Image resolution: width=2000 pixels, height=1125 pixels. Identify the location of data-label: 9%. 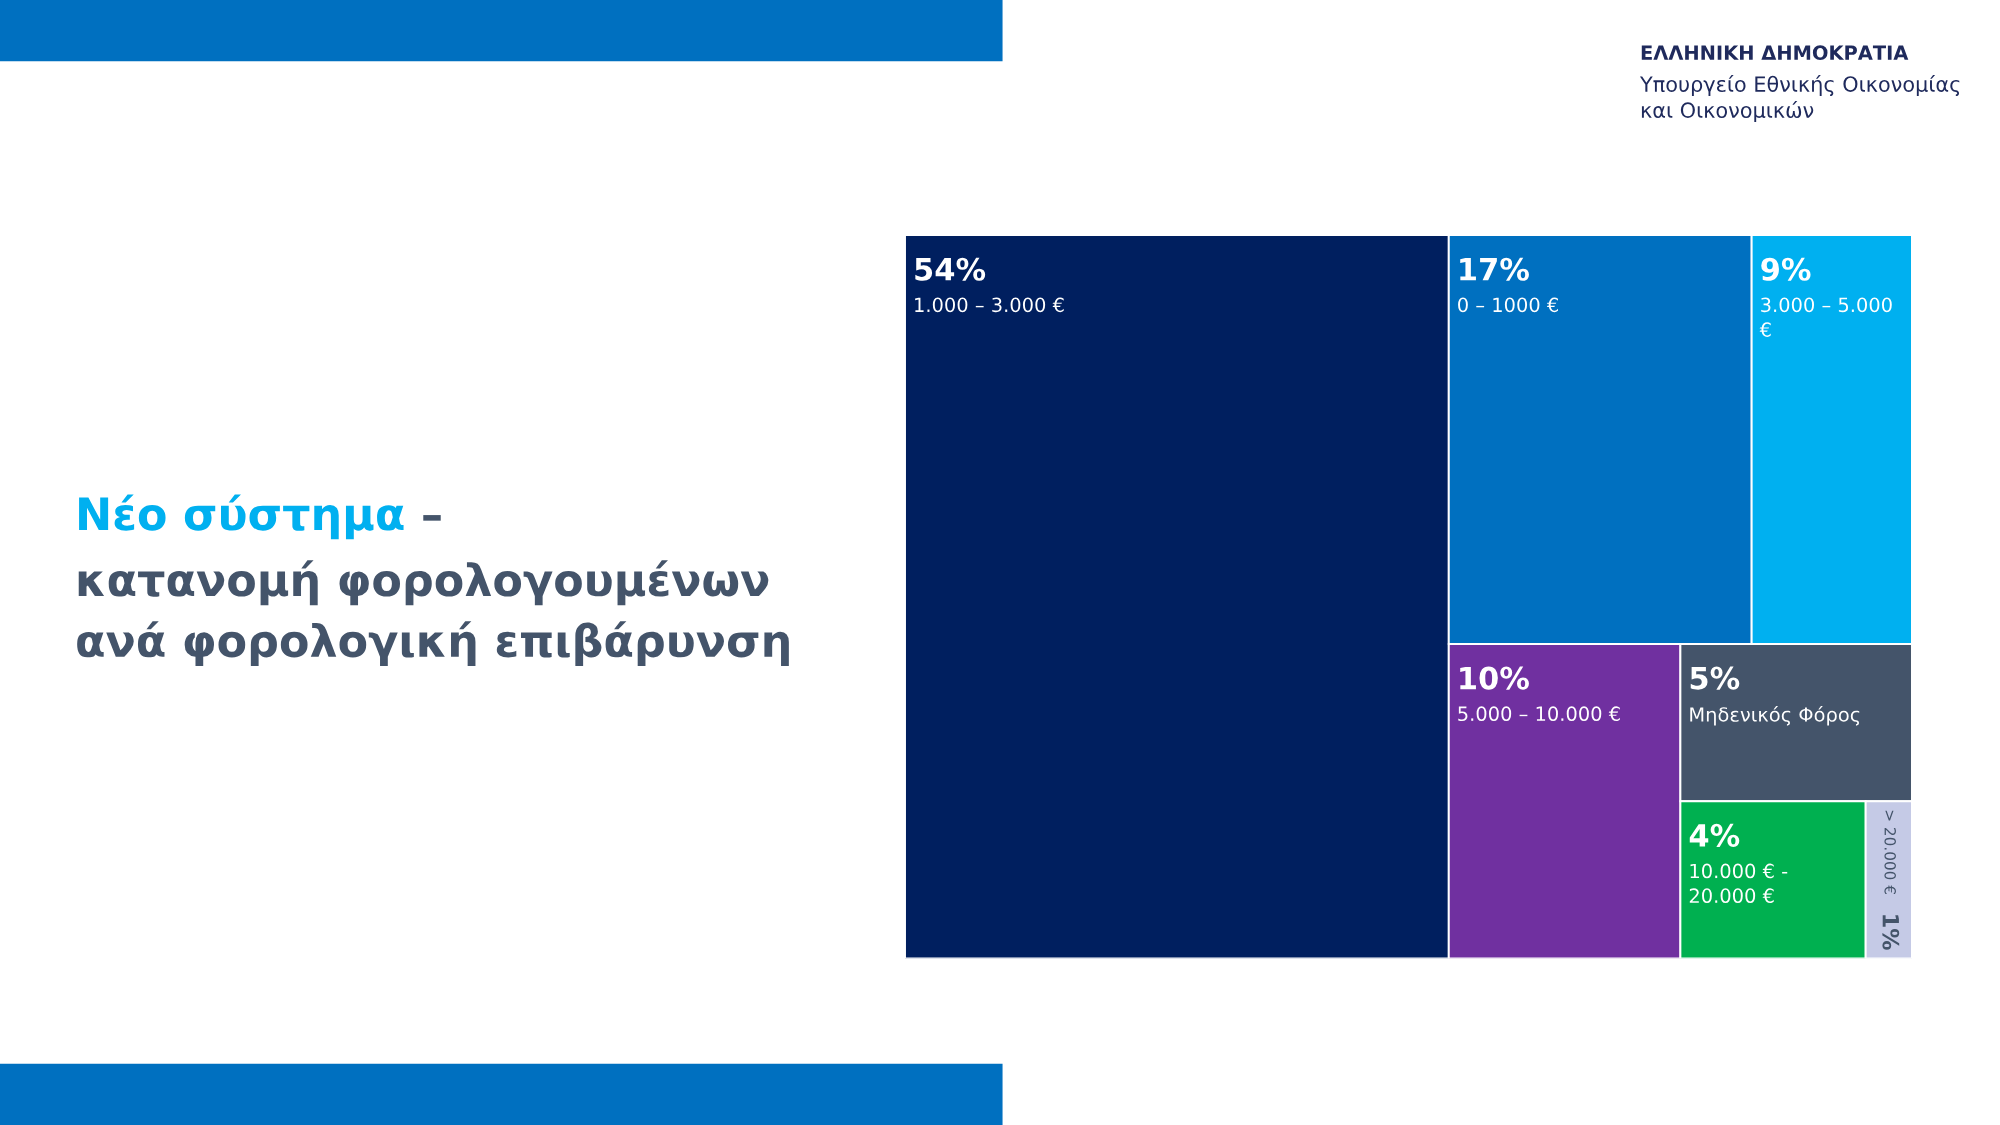
(1786, 269).